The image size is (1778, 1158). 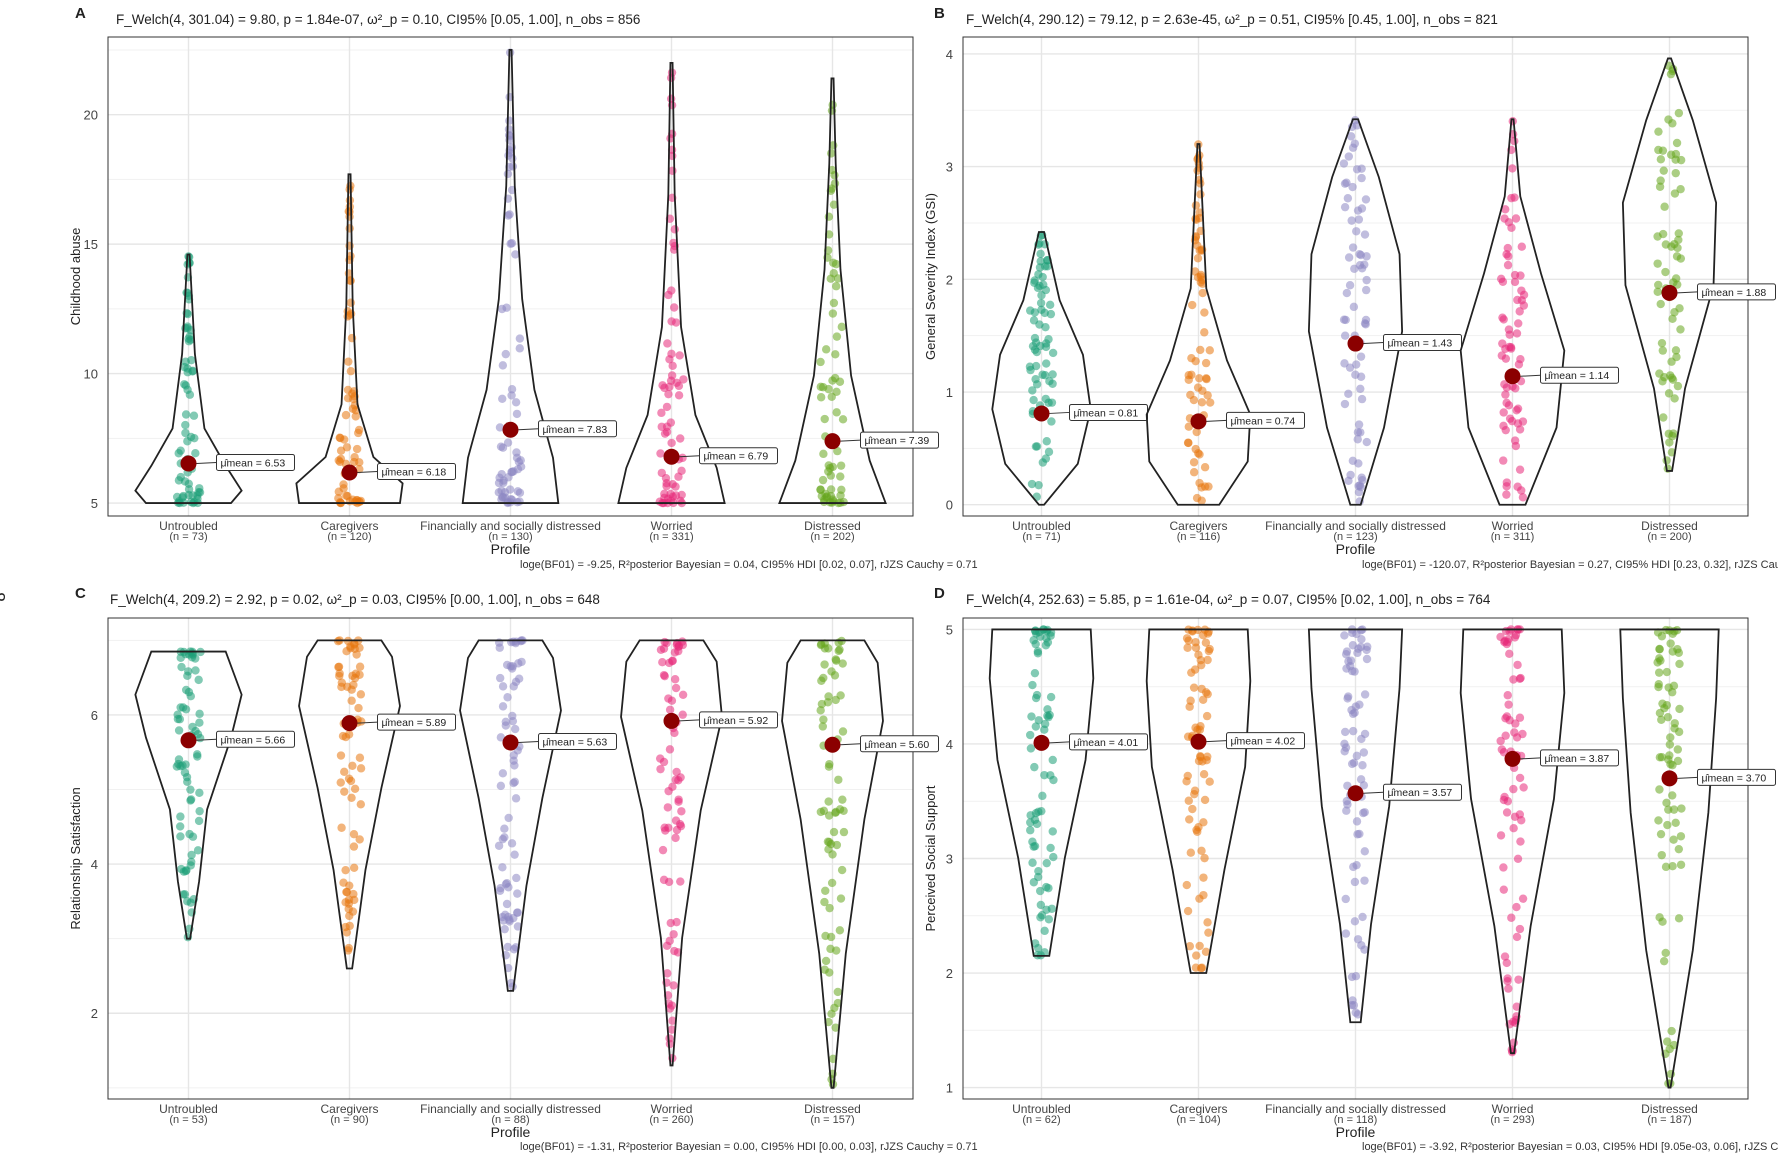 What do you see at coordinates (939, 13) in the screenshot?
I see `panel-label: B` at bounding box center [939, 13].